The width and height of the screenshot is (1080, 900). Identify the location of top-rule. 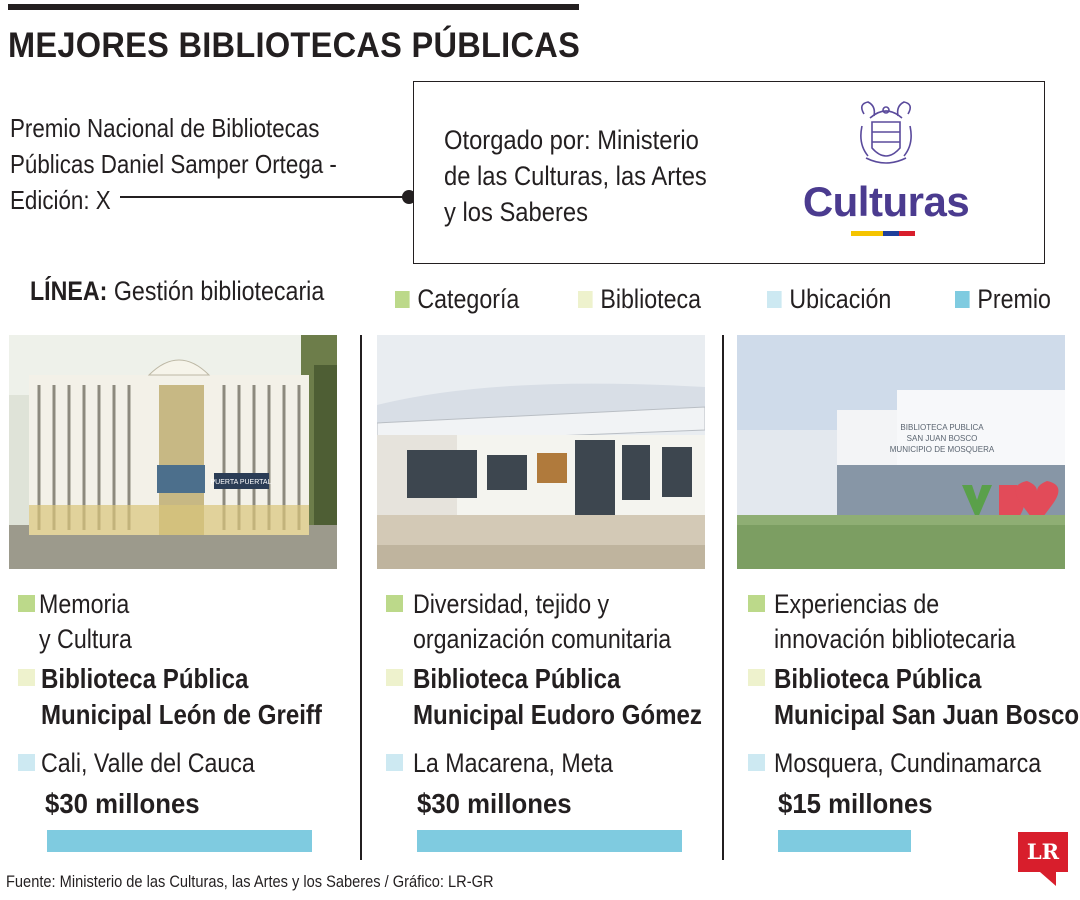
(293, 7).